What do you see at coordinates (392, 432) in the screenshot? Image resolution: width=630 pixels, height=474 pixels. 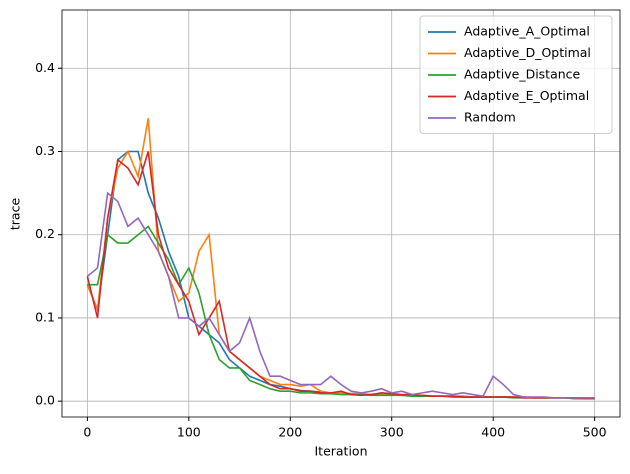 I see `x-tick-label: 300` at bounding box center [392, 432].